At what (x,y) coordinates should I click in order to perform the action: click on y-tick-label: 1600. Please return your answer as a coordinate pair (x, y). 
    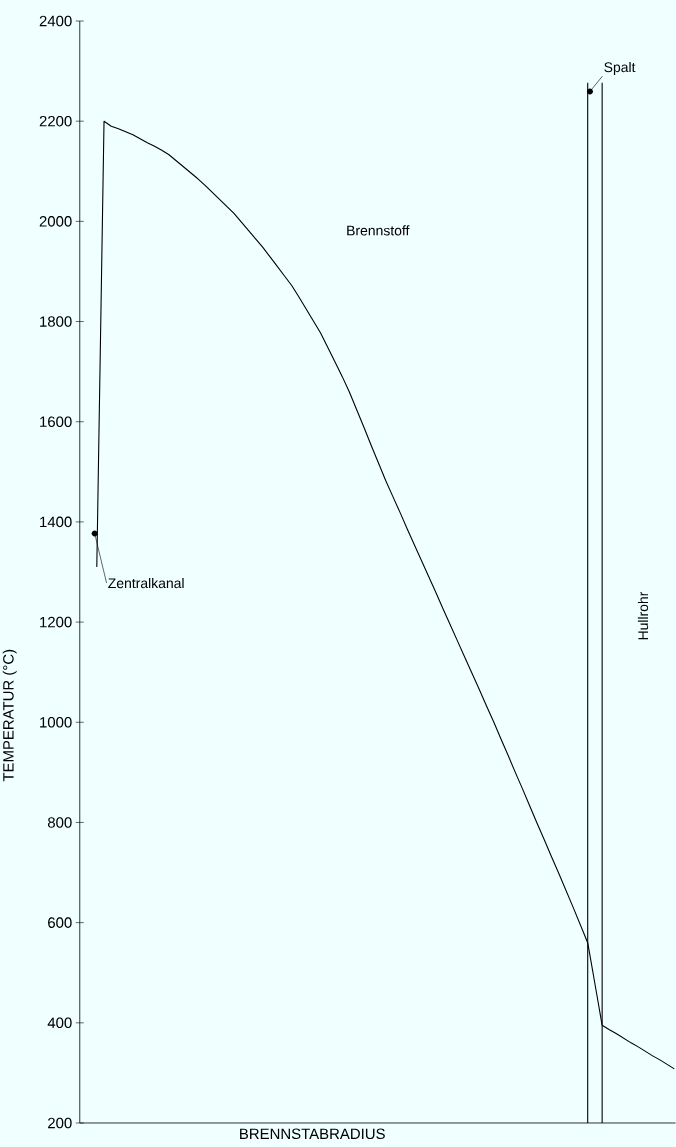
    Looking at the image, I should click on (56, 422).